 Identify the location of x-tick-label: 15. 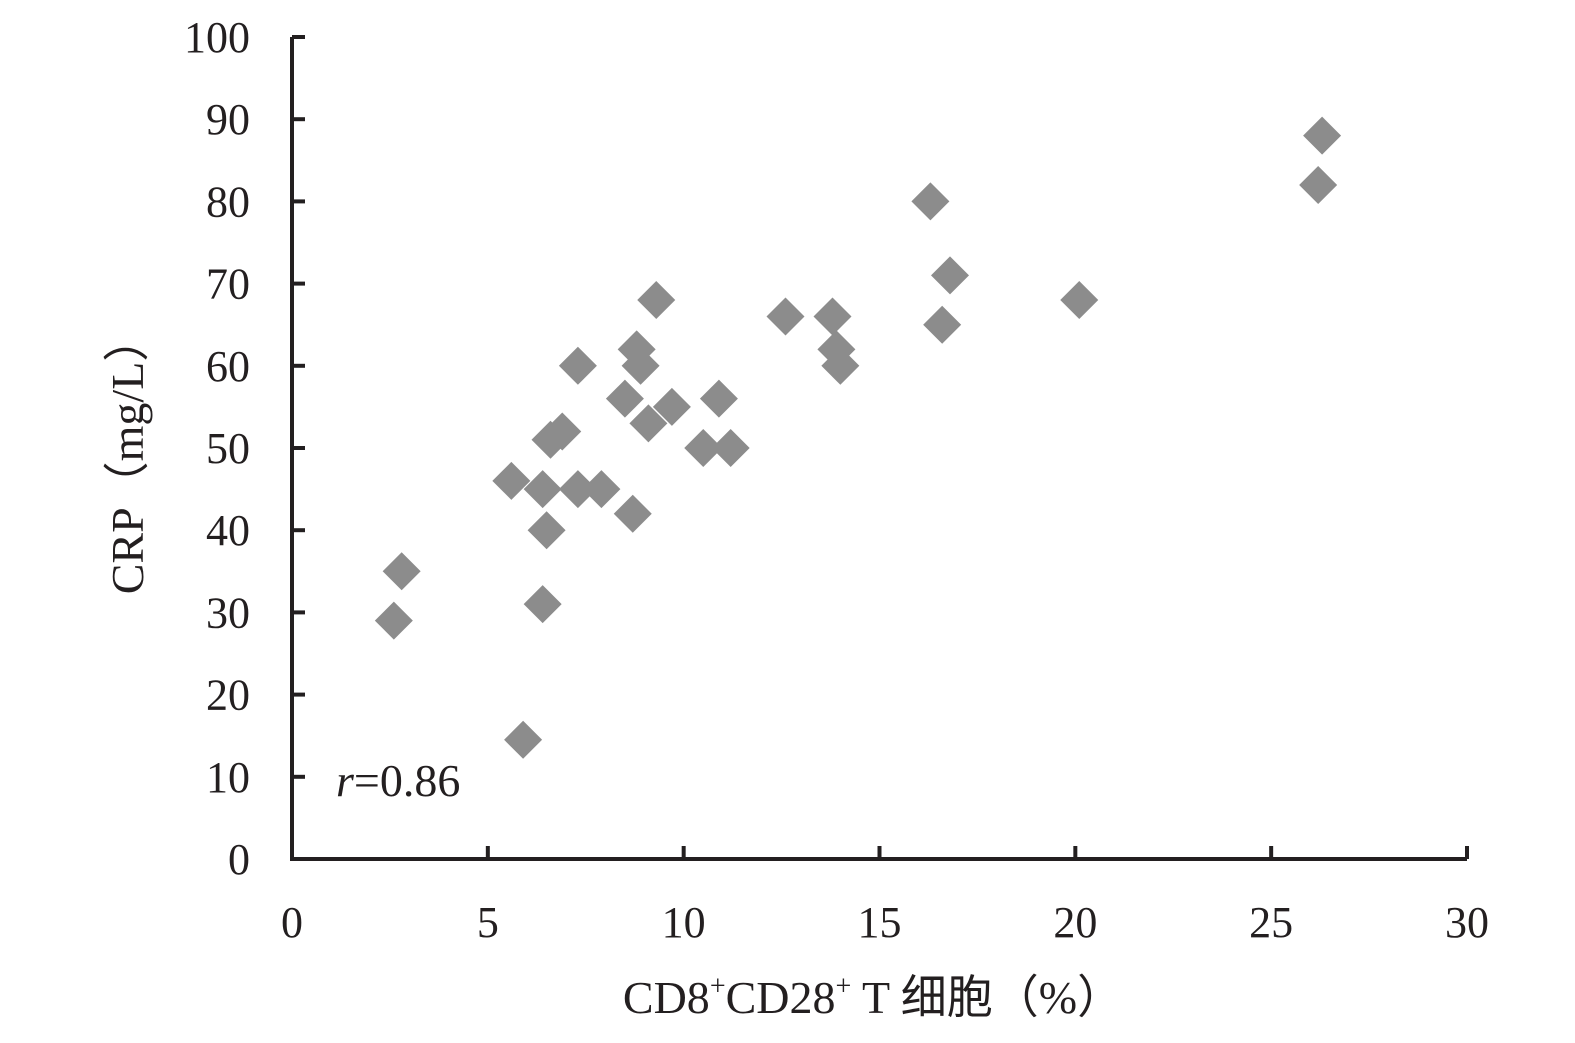
(880, 922).